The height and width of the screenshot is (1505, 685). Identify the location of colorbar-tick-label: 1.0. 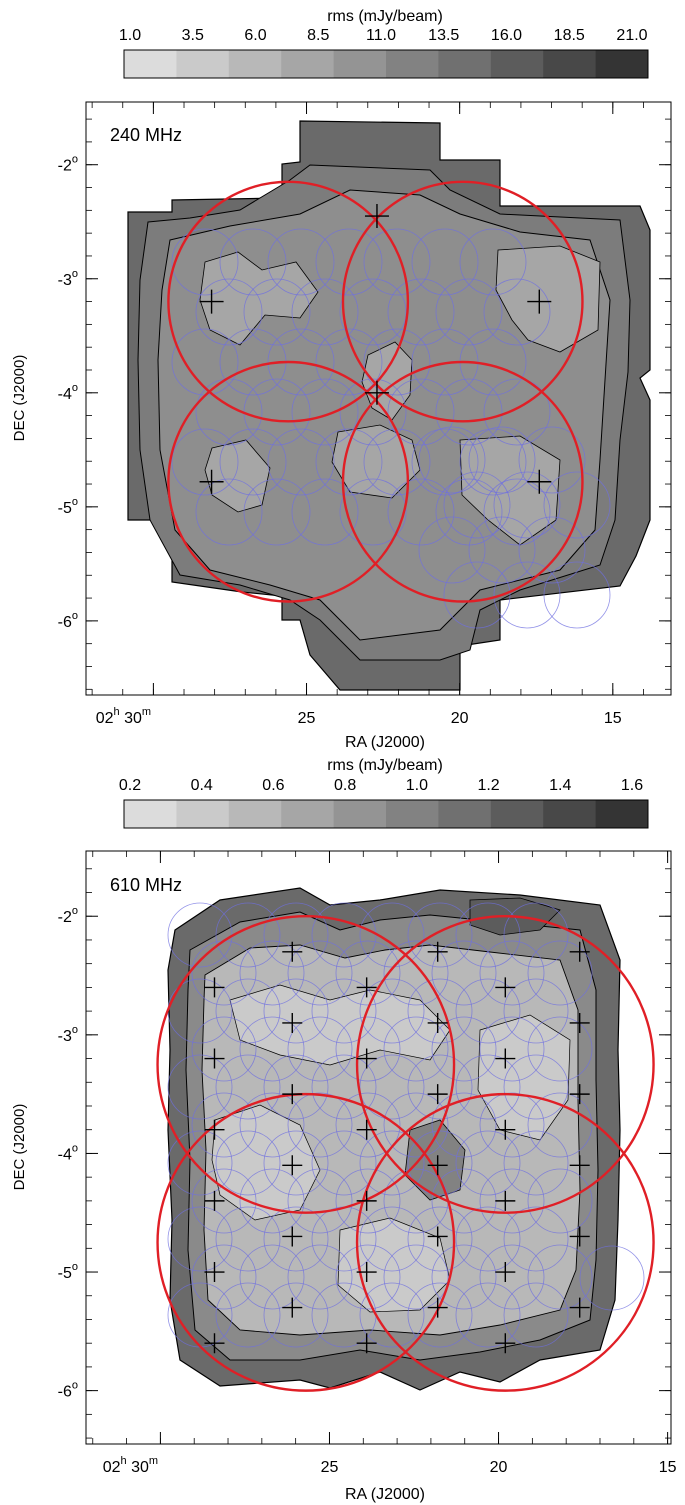
(417, 785).